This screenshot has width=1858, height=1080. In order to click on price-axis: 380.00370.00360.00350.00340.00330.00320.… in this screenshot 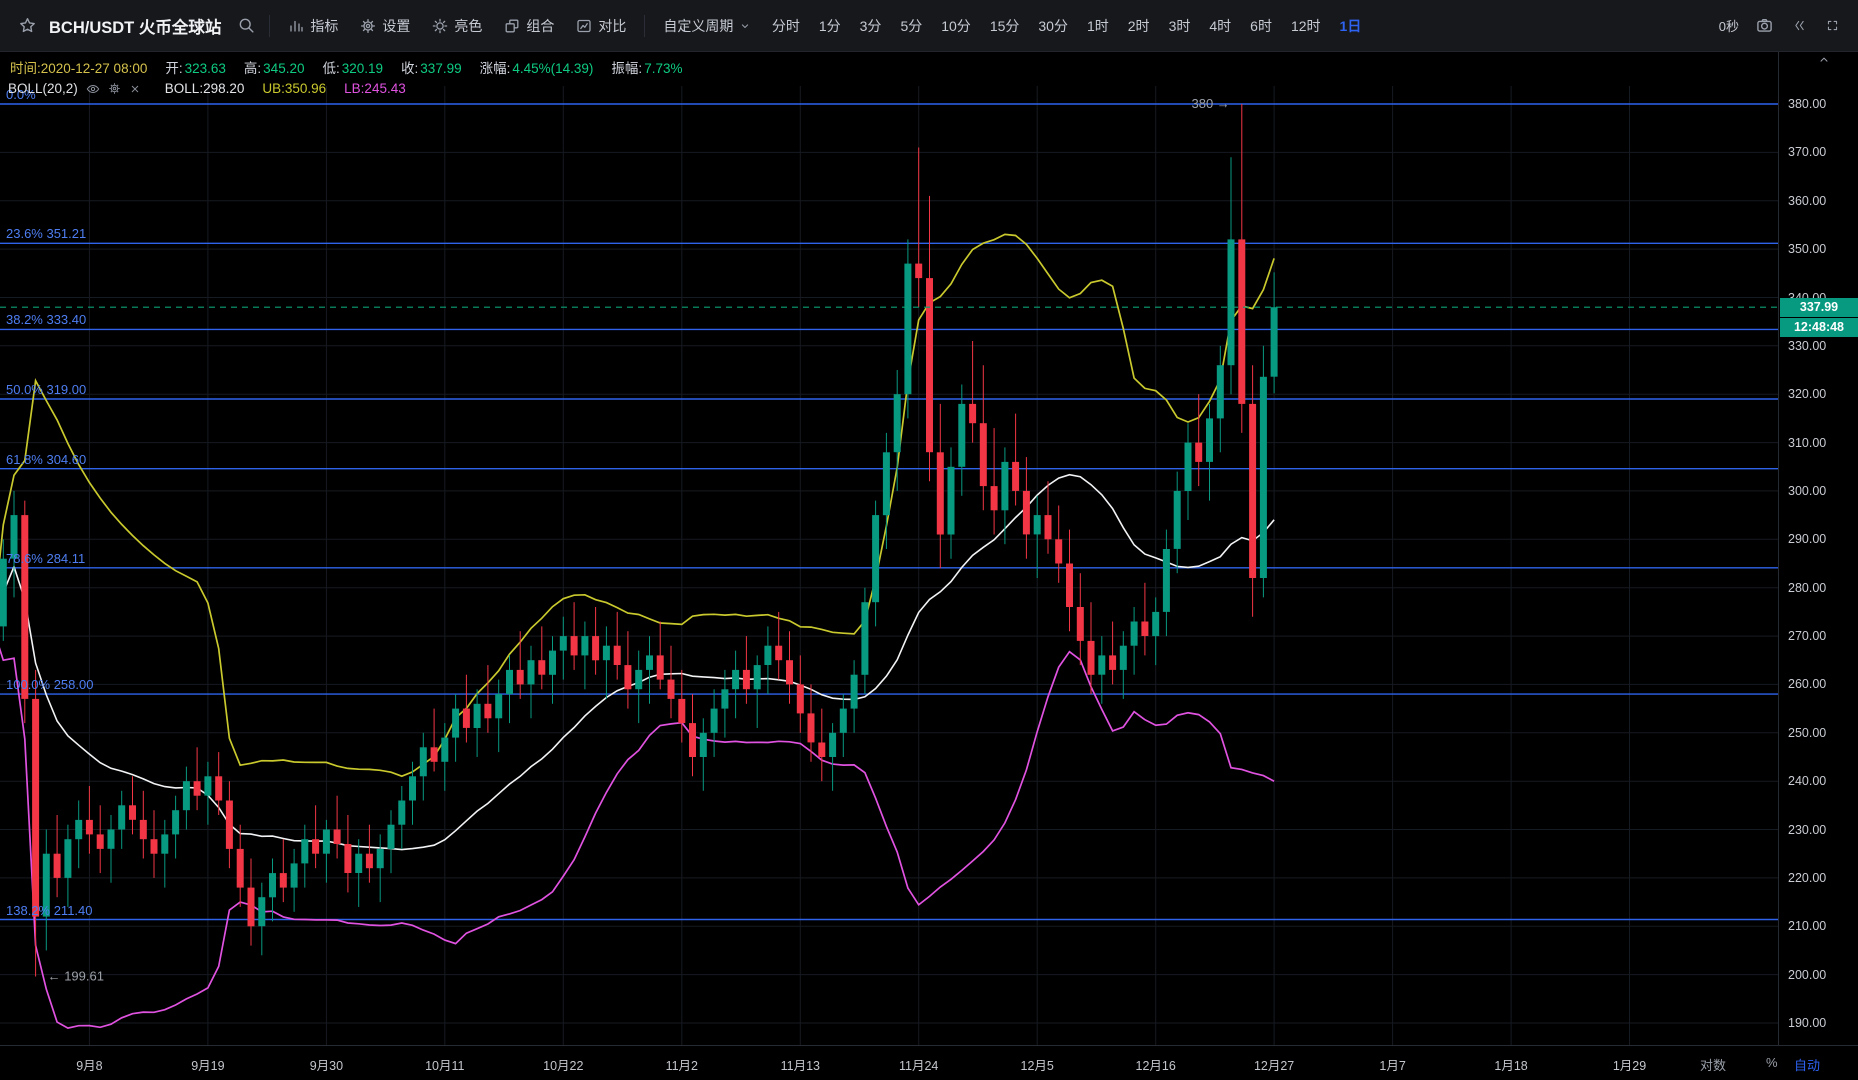, I will do `click(1818, 548)`.